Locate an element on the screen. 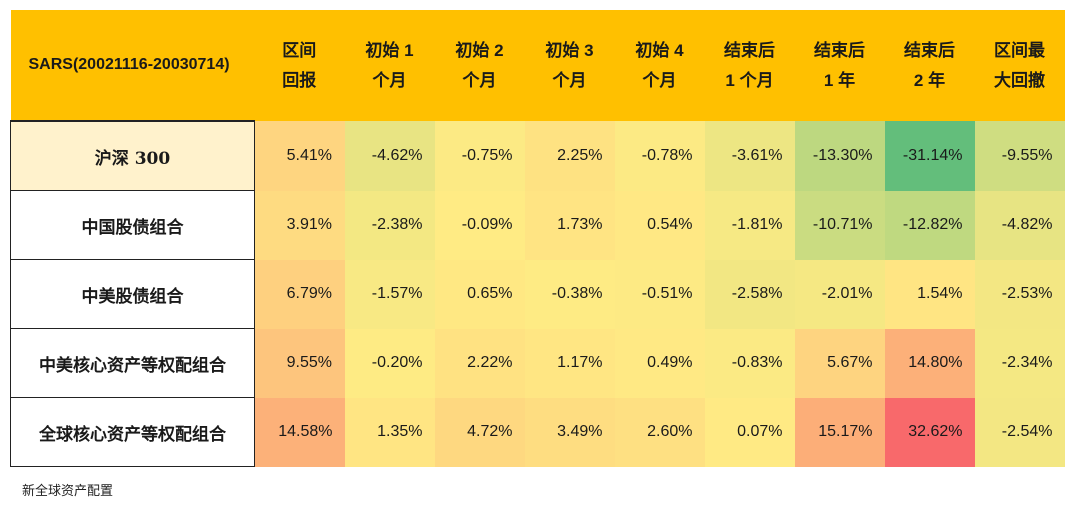  row-label: 中美核心资产等权配组合 is located at coordinates (132, 363).